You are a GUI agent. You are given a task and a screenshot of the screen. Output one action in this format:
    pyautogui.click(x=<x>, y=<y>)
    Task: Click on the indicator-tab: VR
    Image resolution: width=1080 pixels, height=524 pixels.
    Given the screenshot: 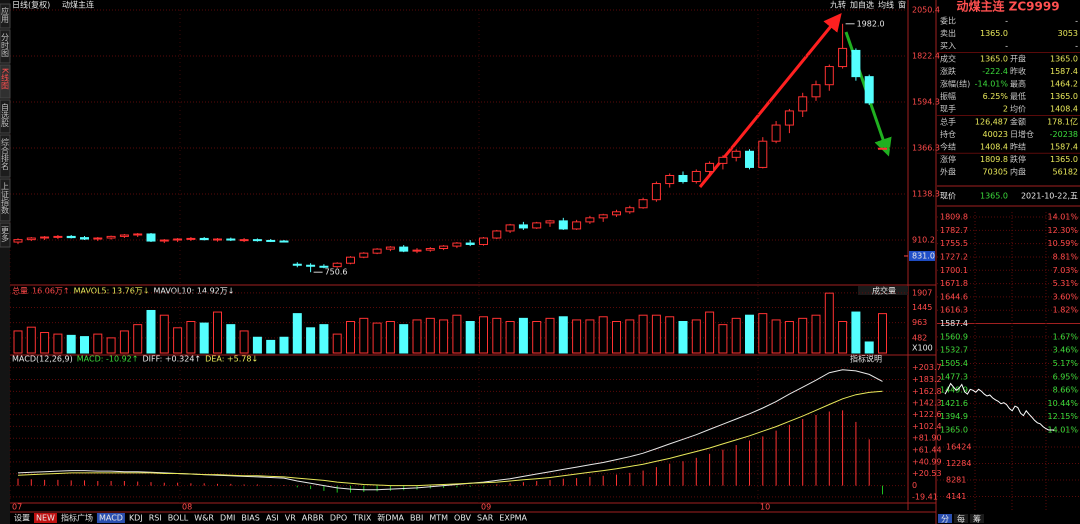 What is the action you would take?
    pyautogui.click(x=290, y=518)
    